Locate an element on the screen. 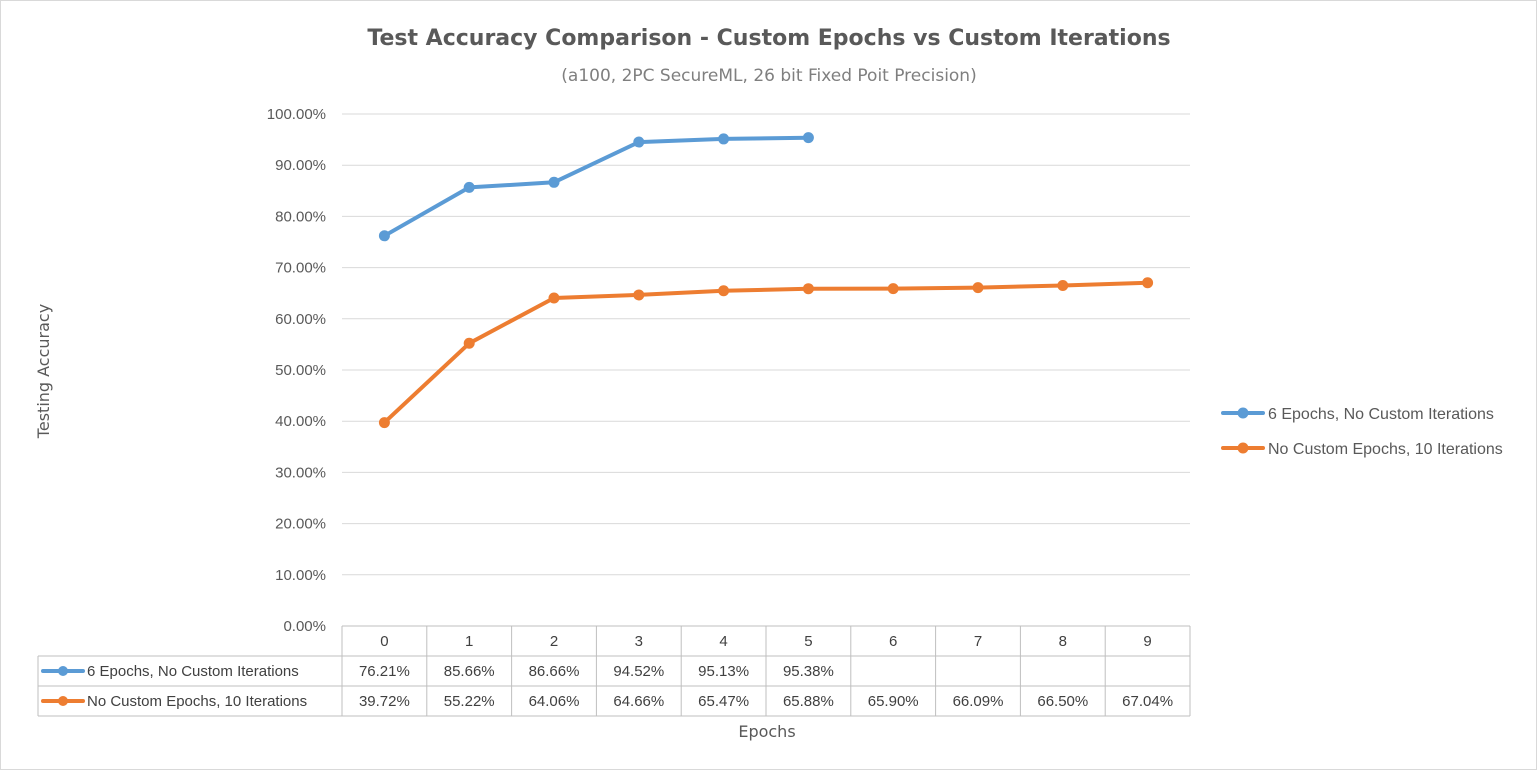 This screenshot has height=770, width=1537. table-cell-value: 64.06% is located at coordinates (554, 701).